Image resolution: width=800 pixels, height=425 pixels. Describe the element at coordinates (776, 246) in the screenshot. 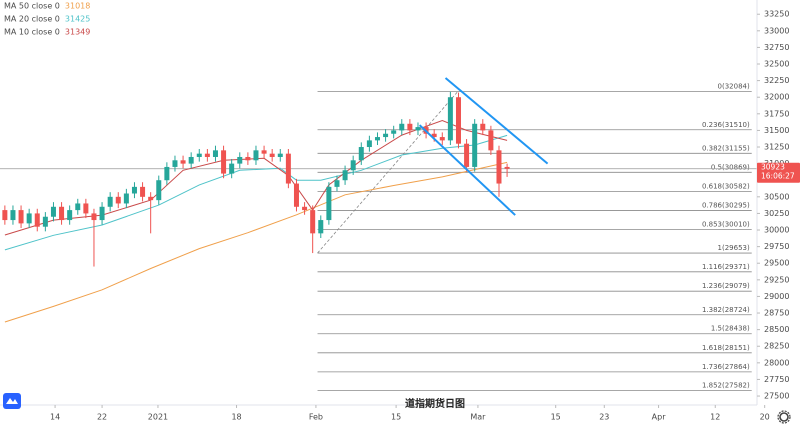

I see `y-tick-label: 29750` at that location.